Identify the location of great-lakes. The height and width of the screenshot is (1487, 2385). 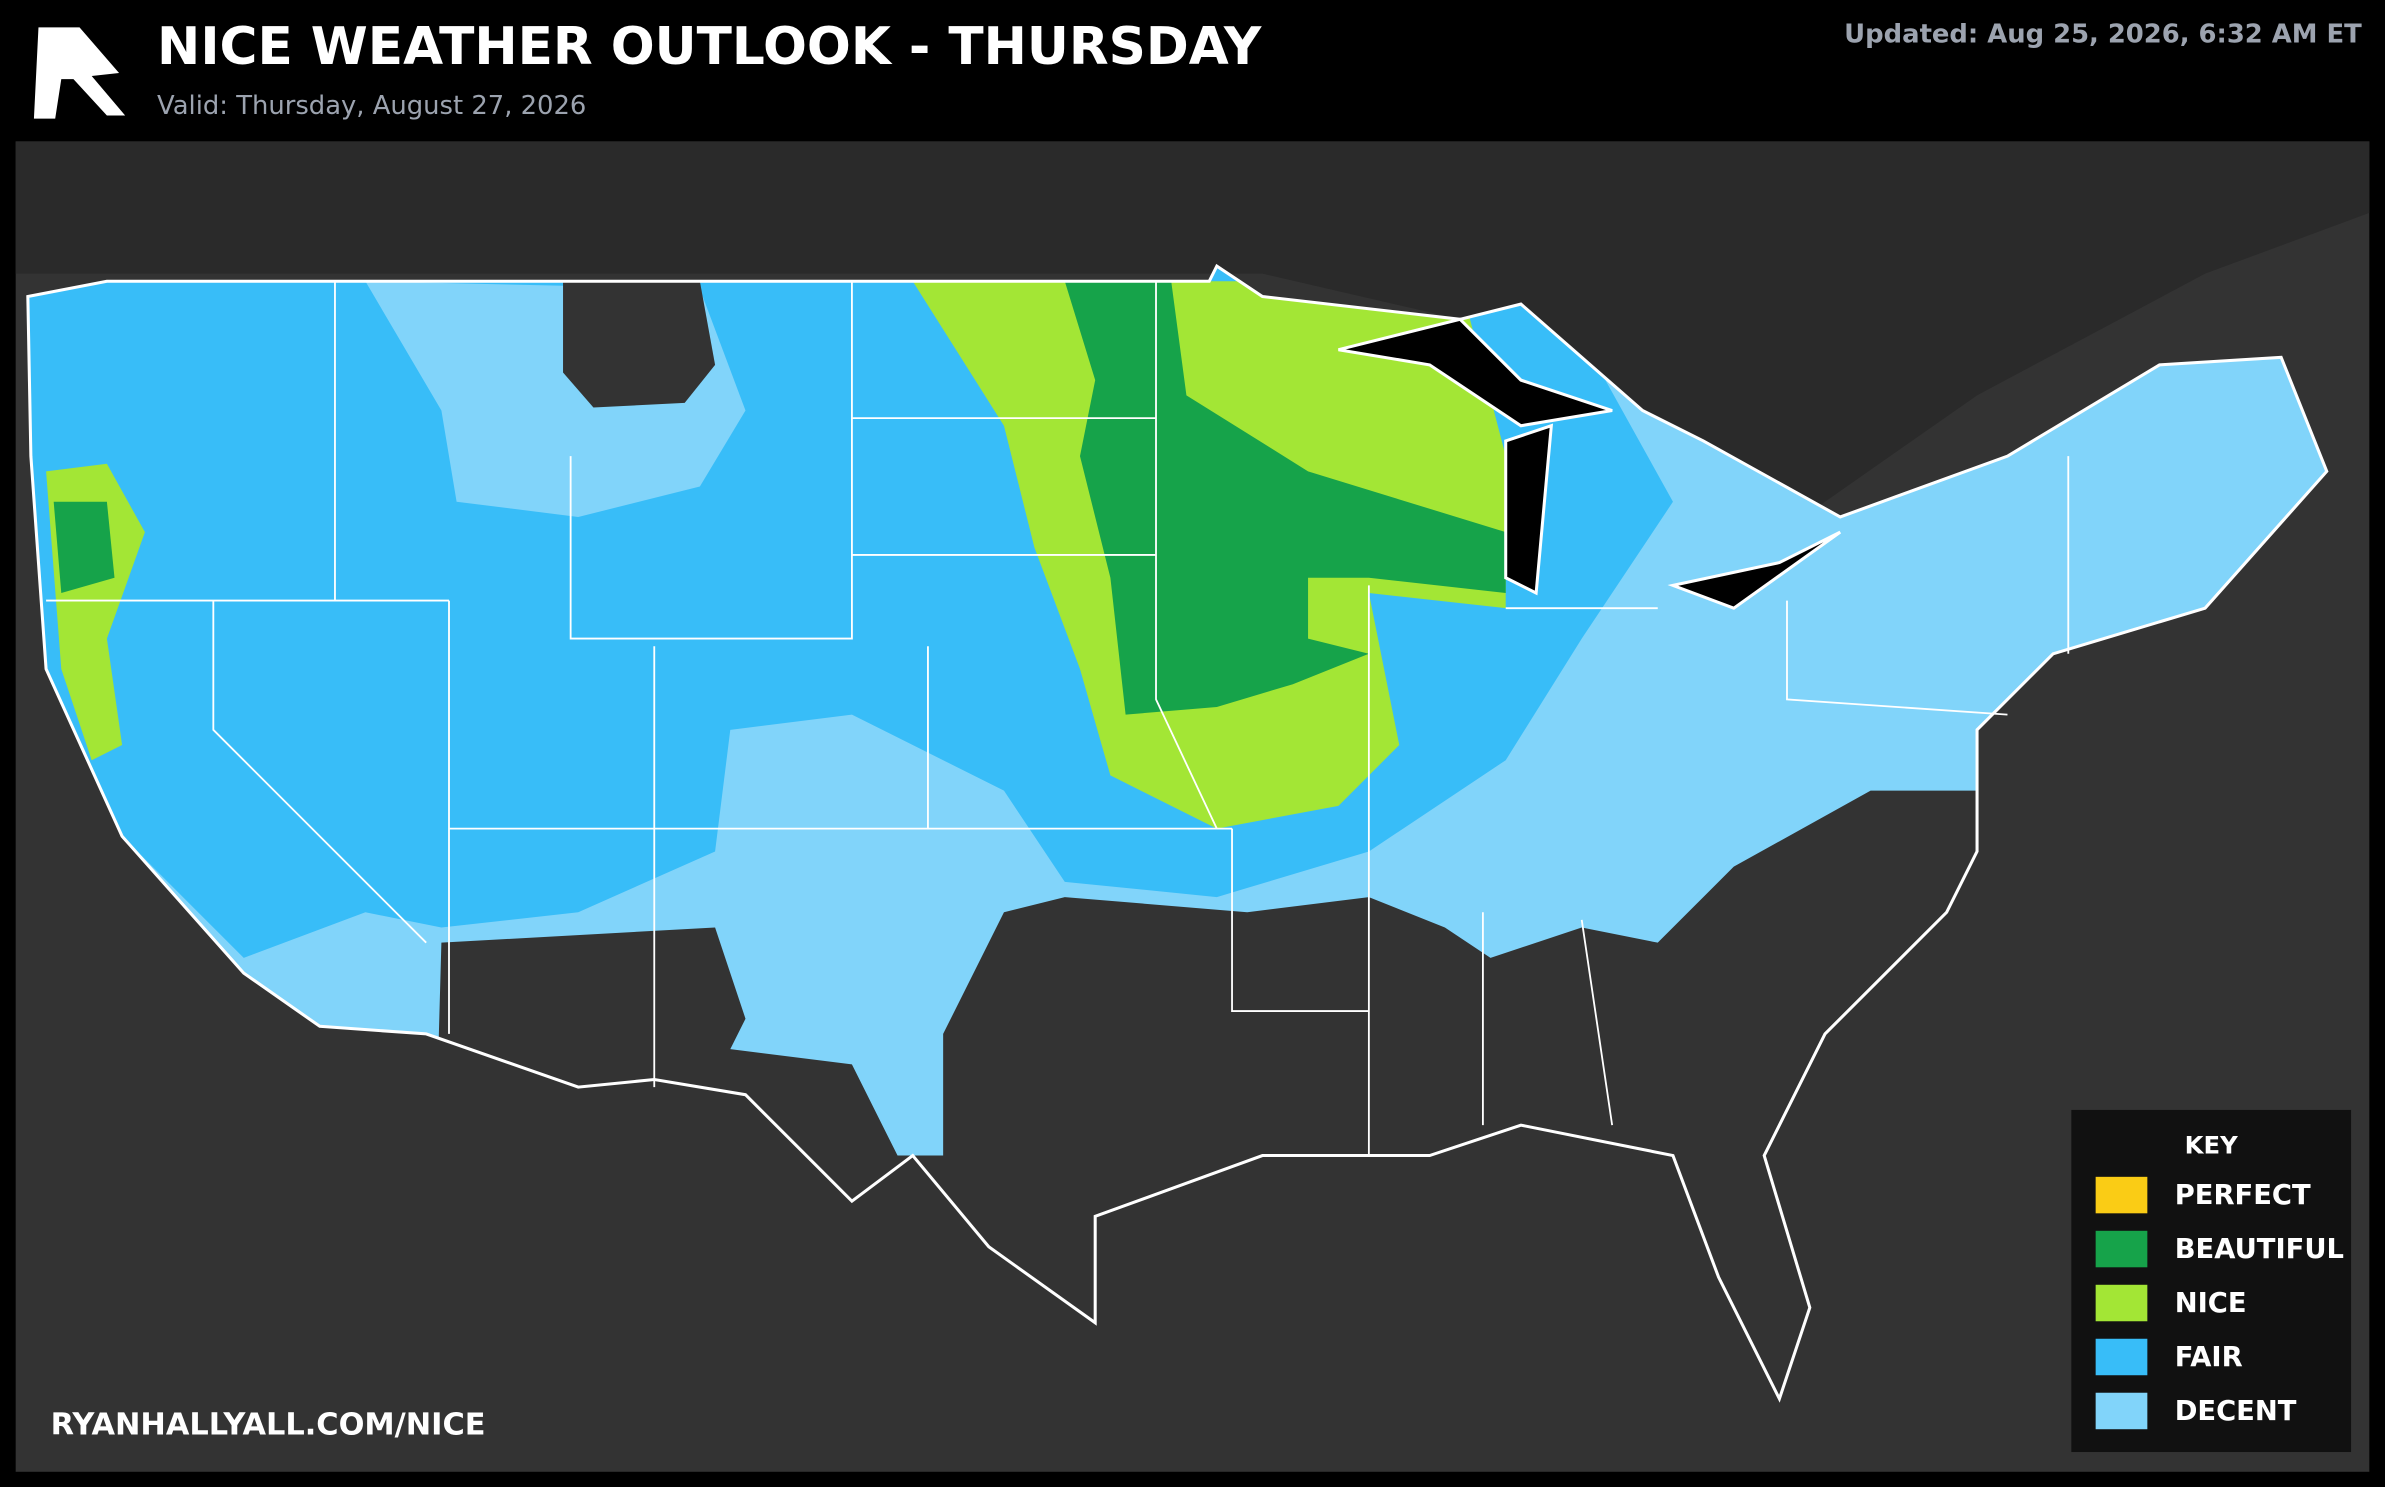
(1590, 463).